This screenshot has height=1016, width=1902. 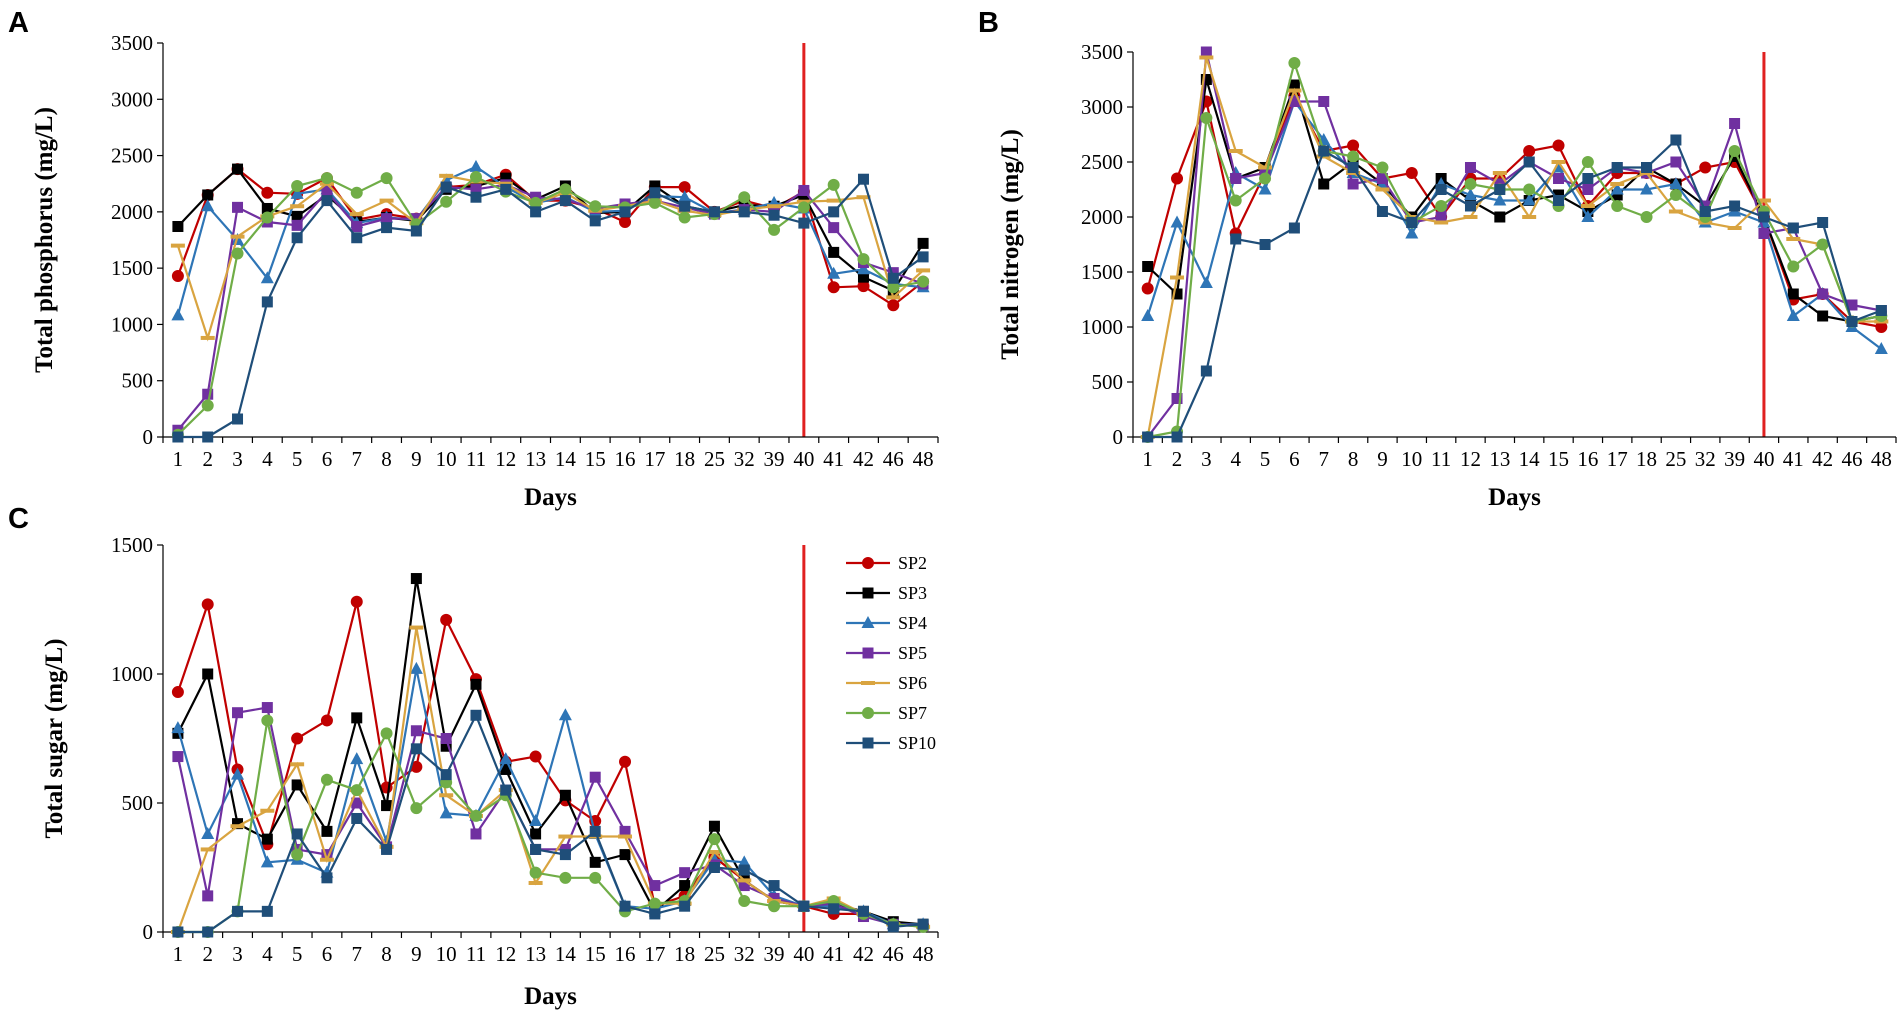 I want to click on panel-c-x-tick-label: 48, so click(x=923, y=954).